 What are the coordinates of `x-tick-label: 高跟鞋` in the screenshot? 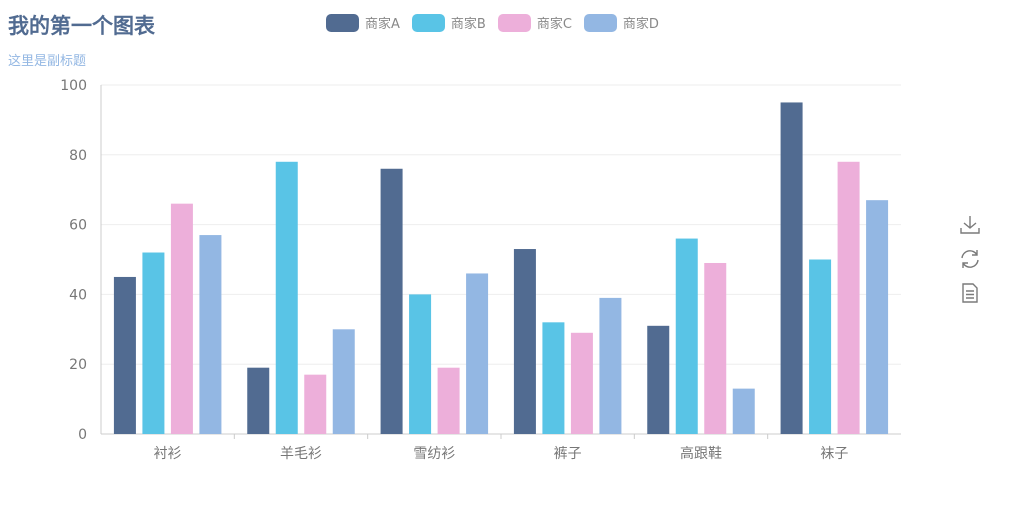 It's located at (701, 453).